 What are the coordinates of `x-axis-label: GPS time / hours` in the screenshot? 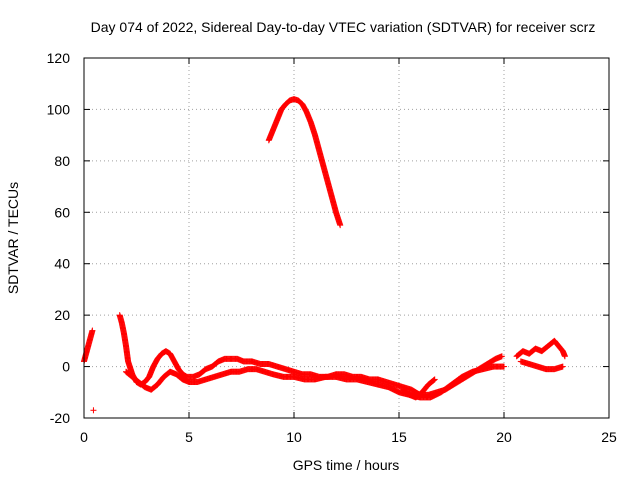 It's located at (346, 465).